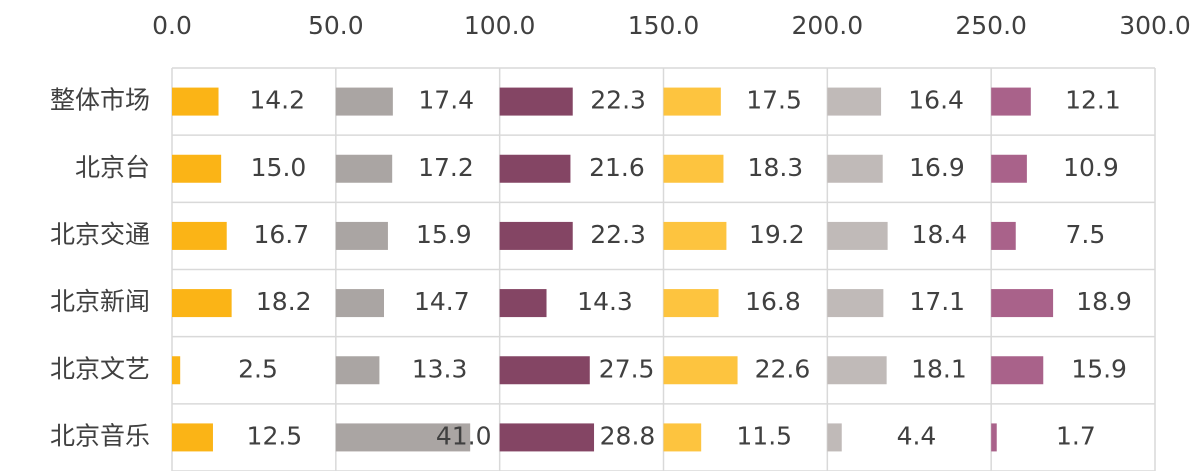 This screenshot has height=471, width=1201. Describe the element at coordinates (1076, 435) in the screenshot. I see `value-label: 1.7` at that location.